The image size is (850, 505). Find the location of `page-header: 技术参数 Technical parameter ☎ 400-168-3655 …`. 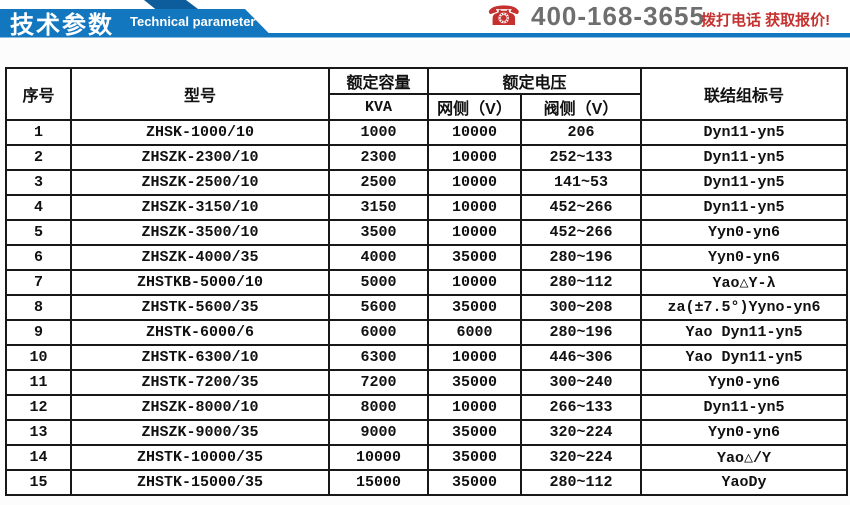

page-header: 技术参数 Technical parameter ☎ 400-168-3655 … is located at coordinates (425, 20).